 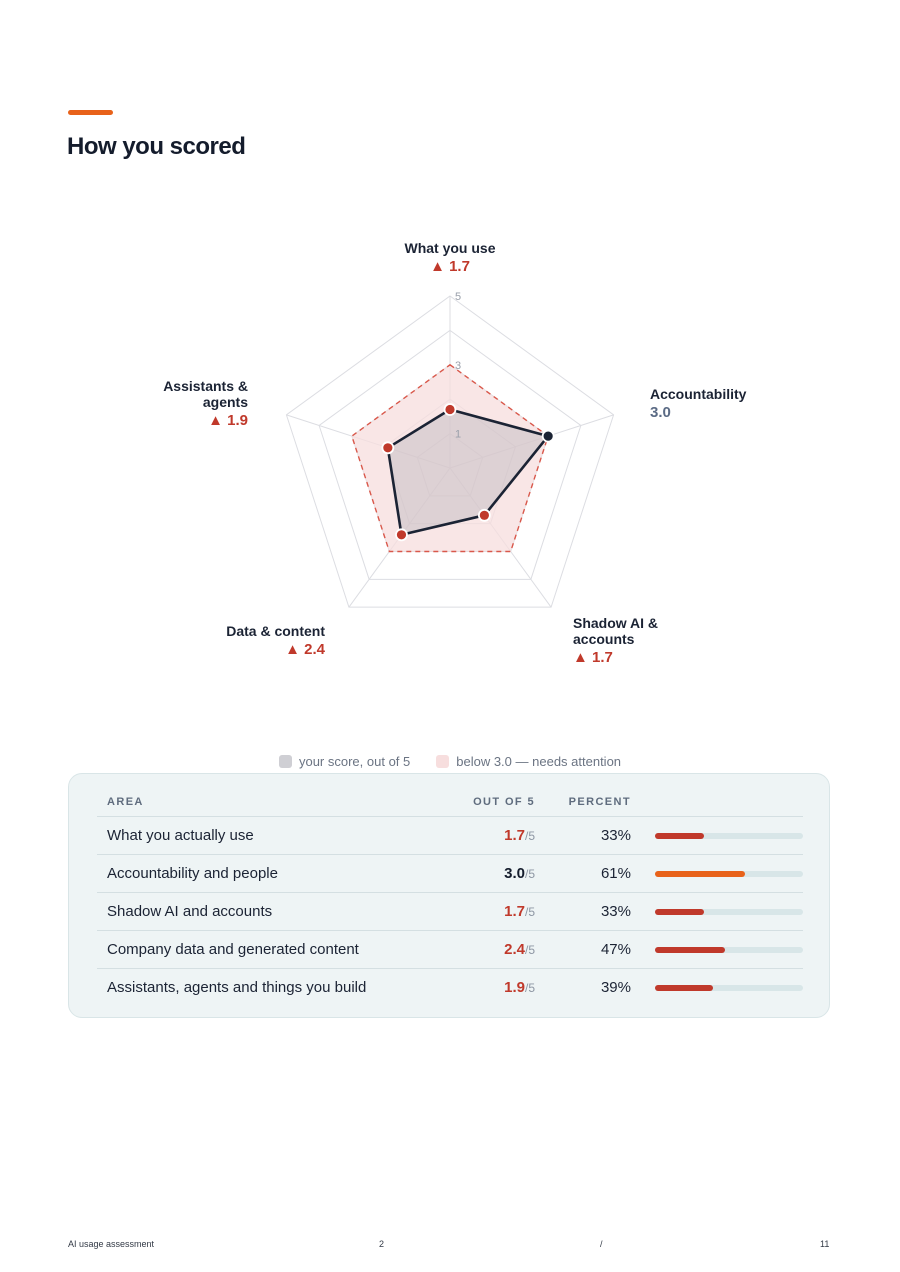 I want to click on table-row: Accountability and people 3.0/5 61%, so click(x=450, y=873).